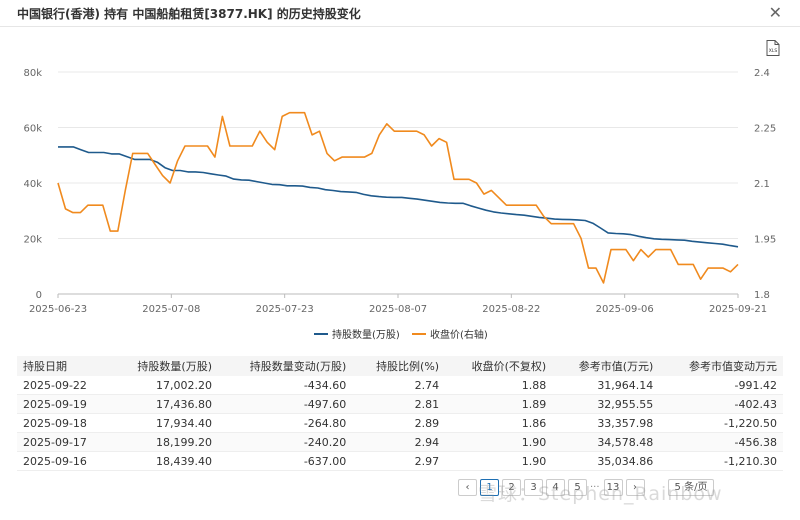  What do you see at coordinates (721, 404) in the screenshot?
I see `cell-value-change: -402.43` at bounding box center [721, 404].